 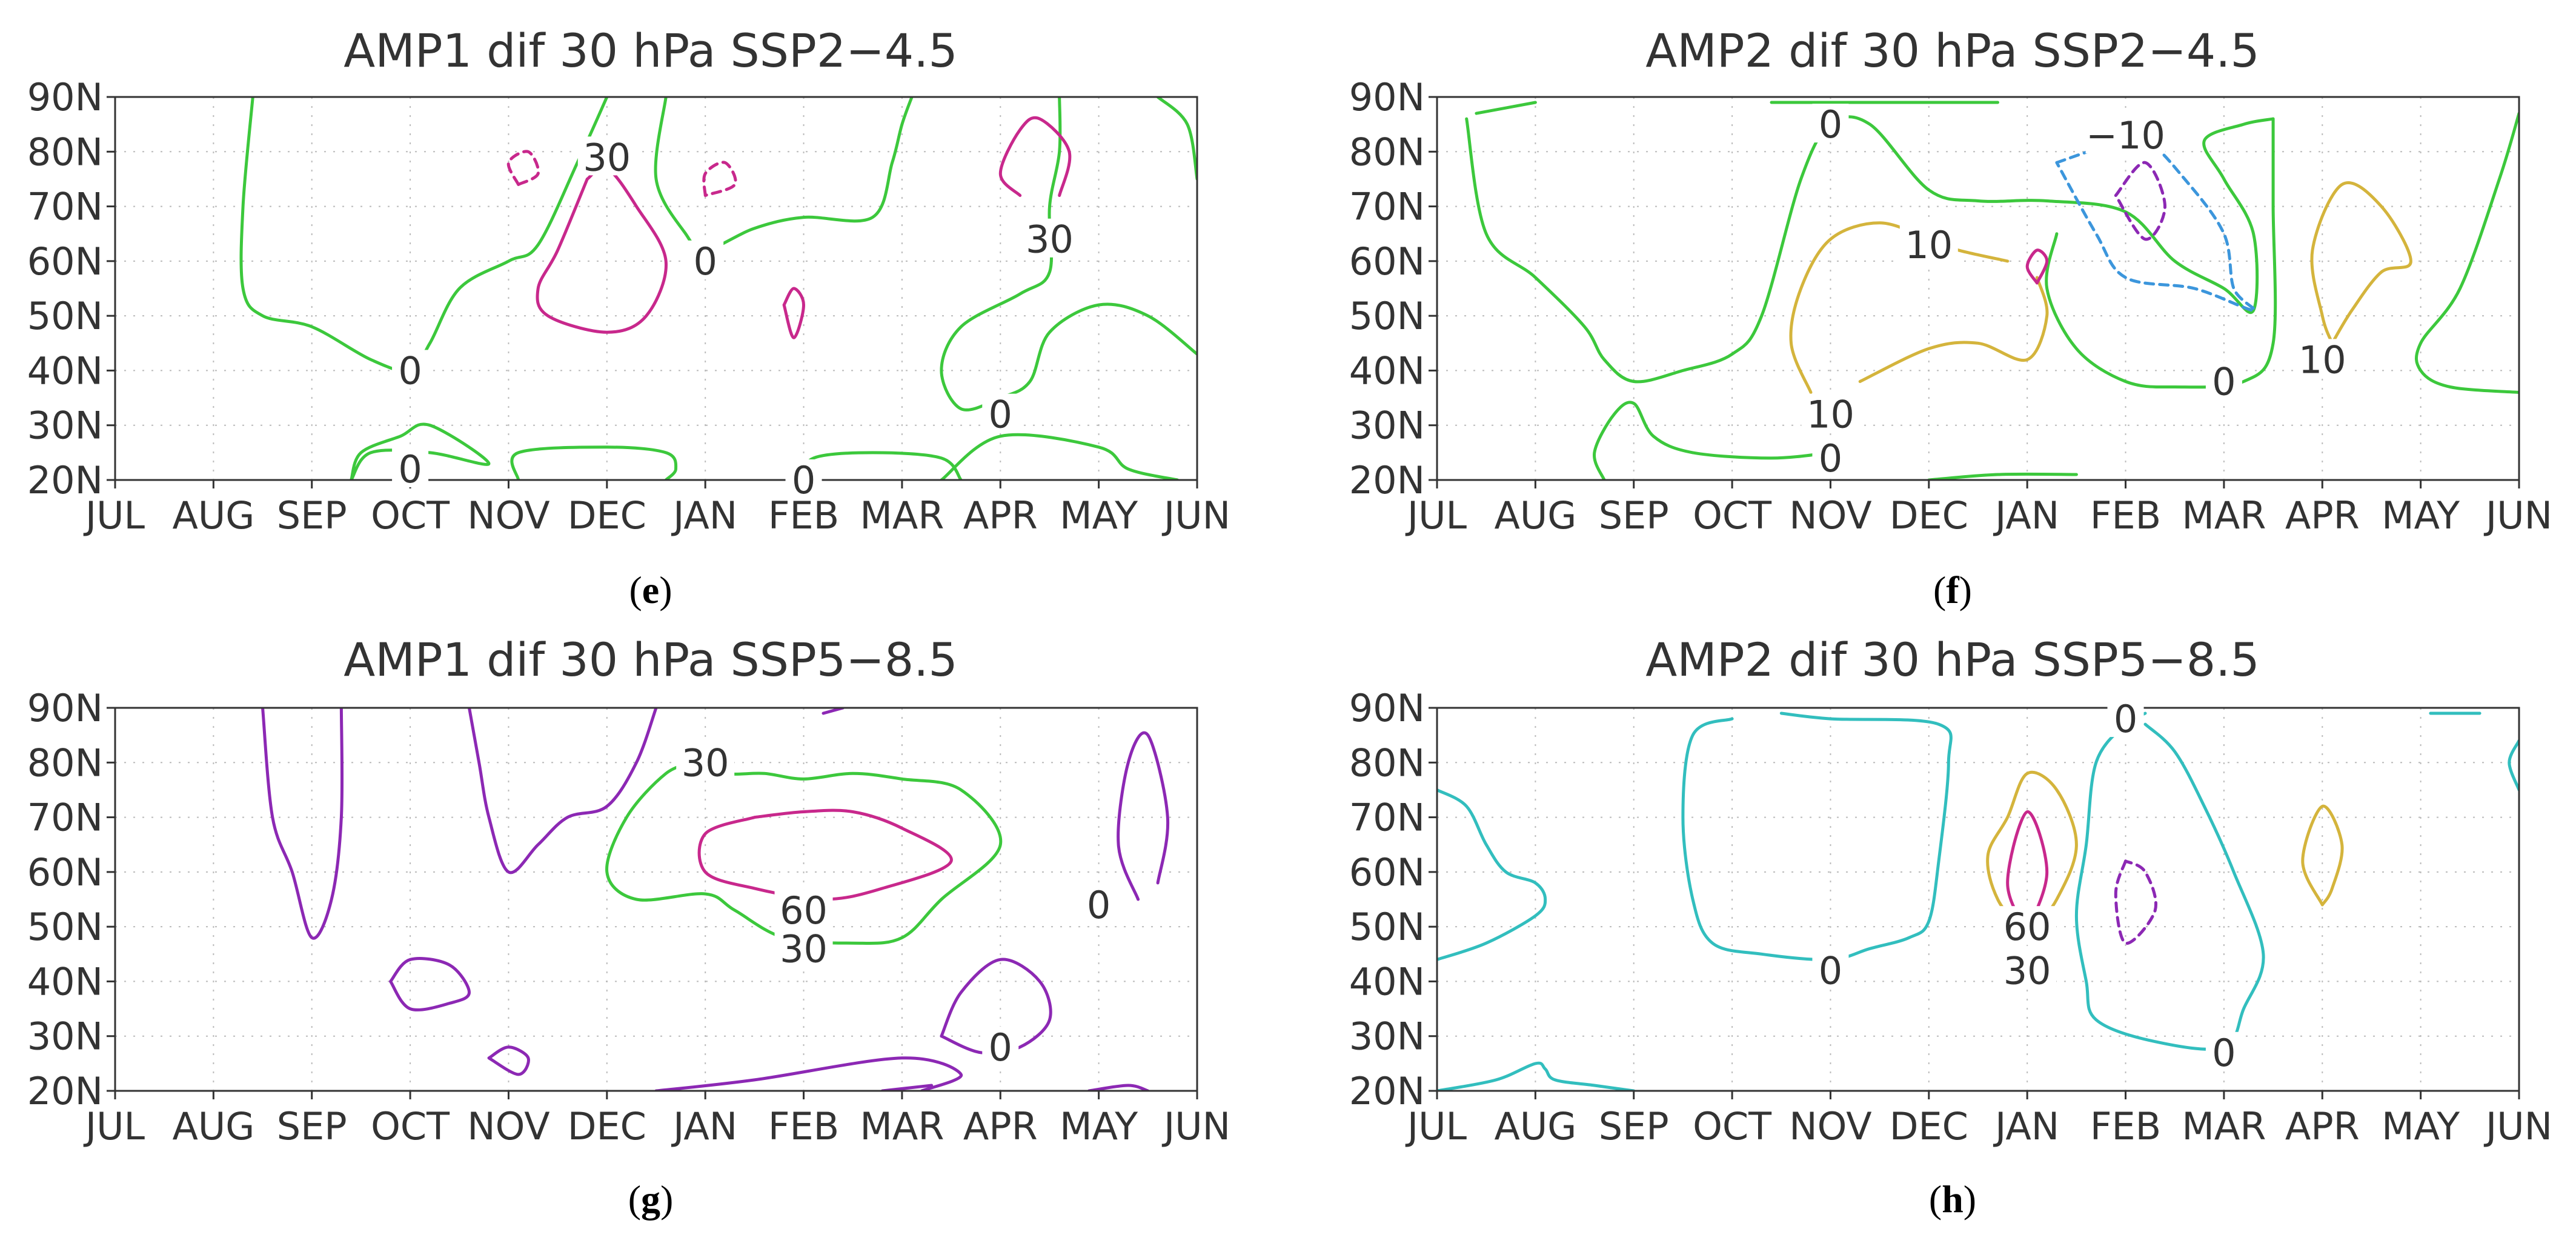 I want to click on panel-h-xtick-label: JAN, so click(x=2026, y=1126).